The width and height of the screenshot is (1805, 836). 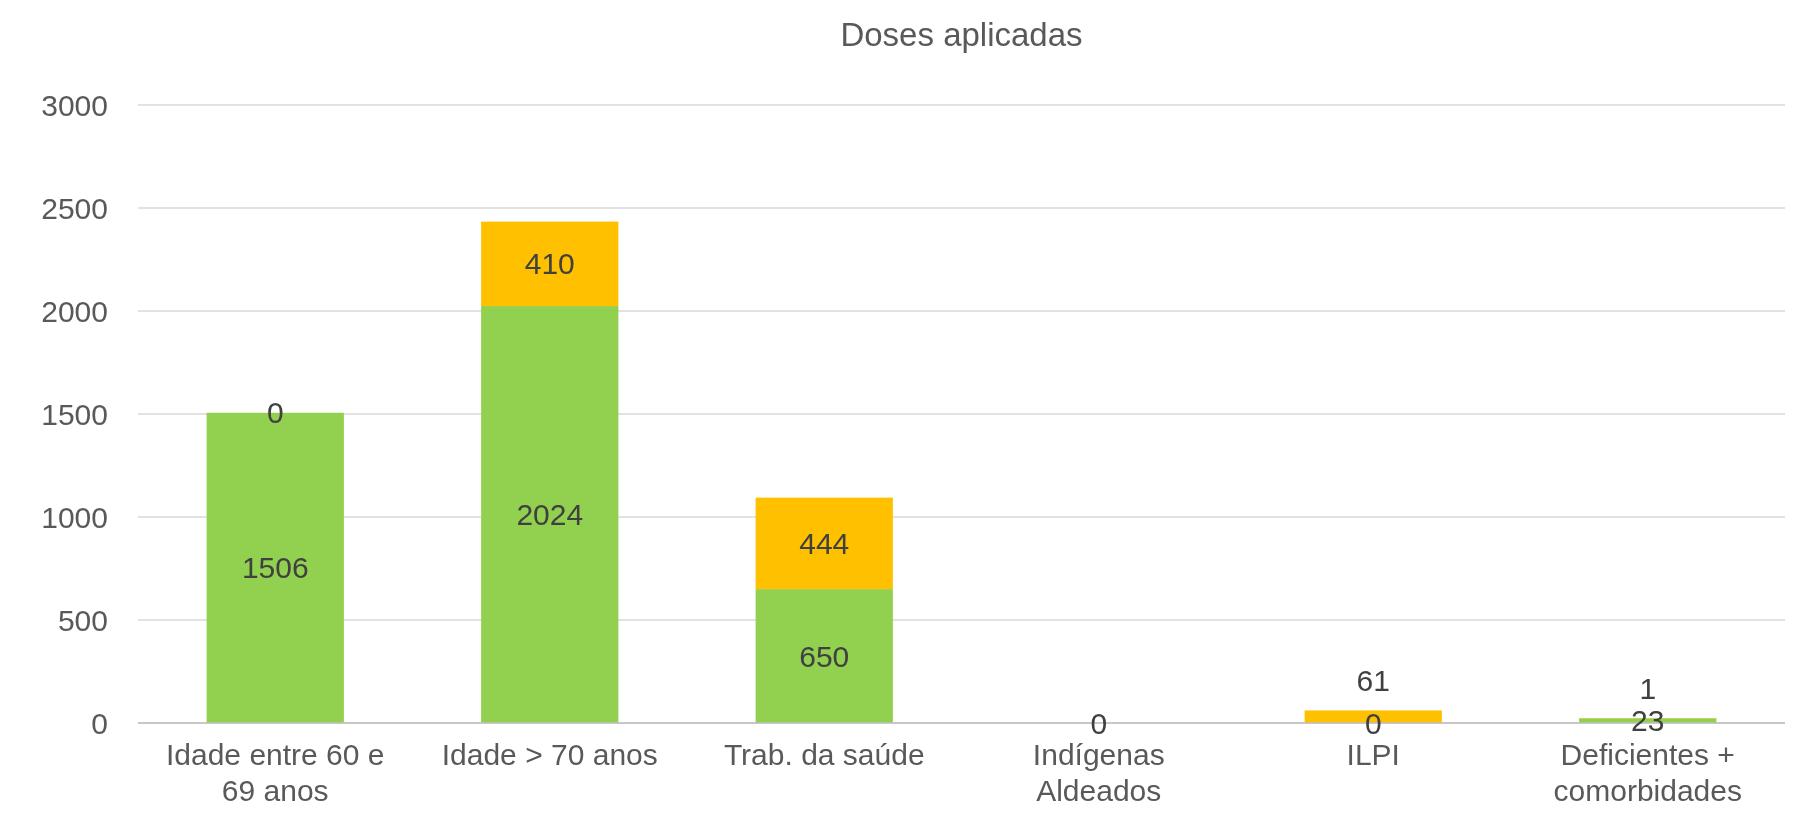 I want to click on x-tick-label: Trab. da saúde, so click(x=824, y=754).